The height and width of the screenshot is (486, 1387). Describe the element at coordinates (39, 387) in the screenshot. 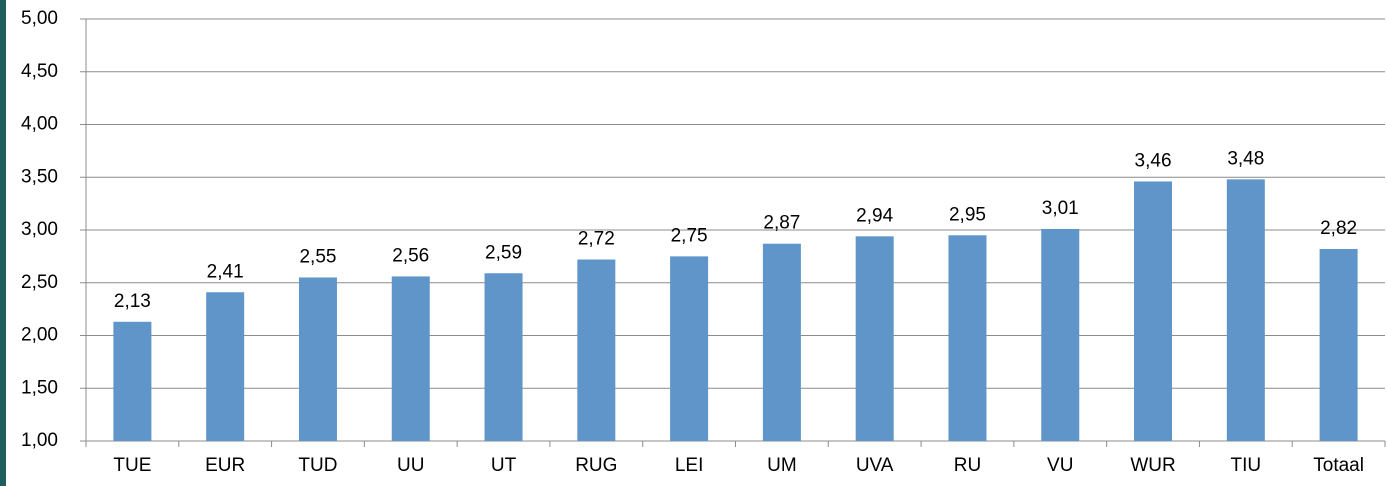

I see `y-tick-label: 1,50` at that location.